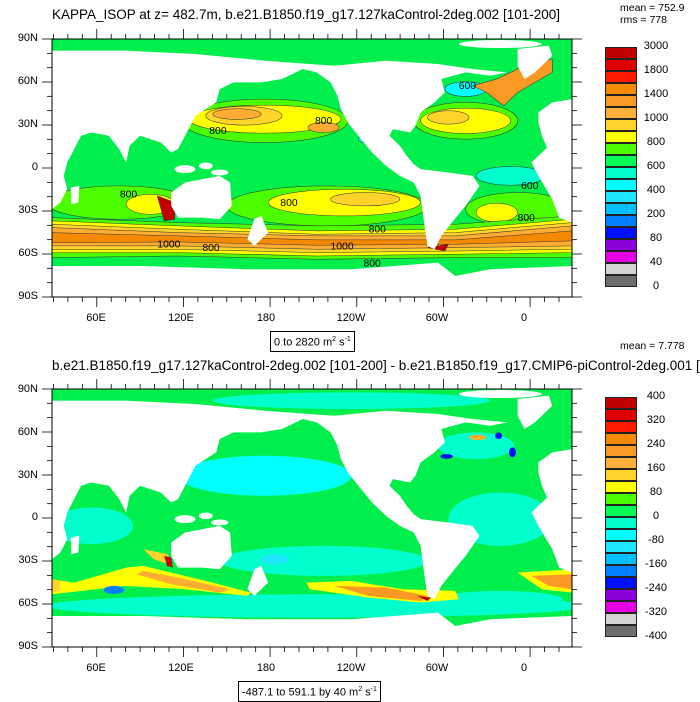 This screenshot has height=702, width=700. I want to click on range-text: 0 to 2820, so click(297, 342).